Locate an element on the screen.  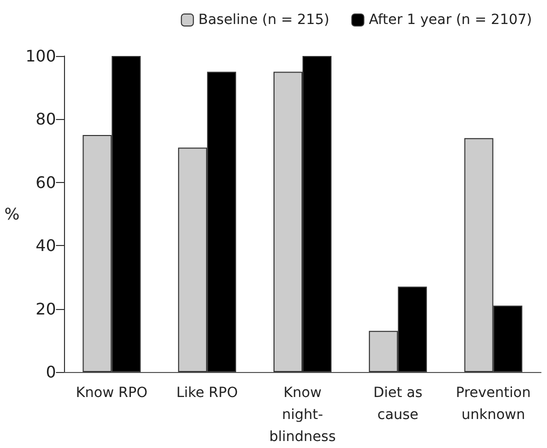
x-tick-label: Know RPO is located at coordinates (112, 393).